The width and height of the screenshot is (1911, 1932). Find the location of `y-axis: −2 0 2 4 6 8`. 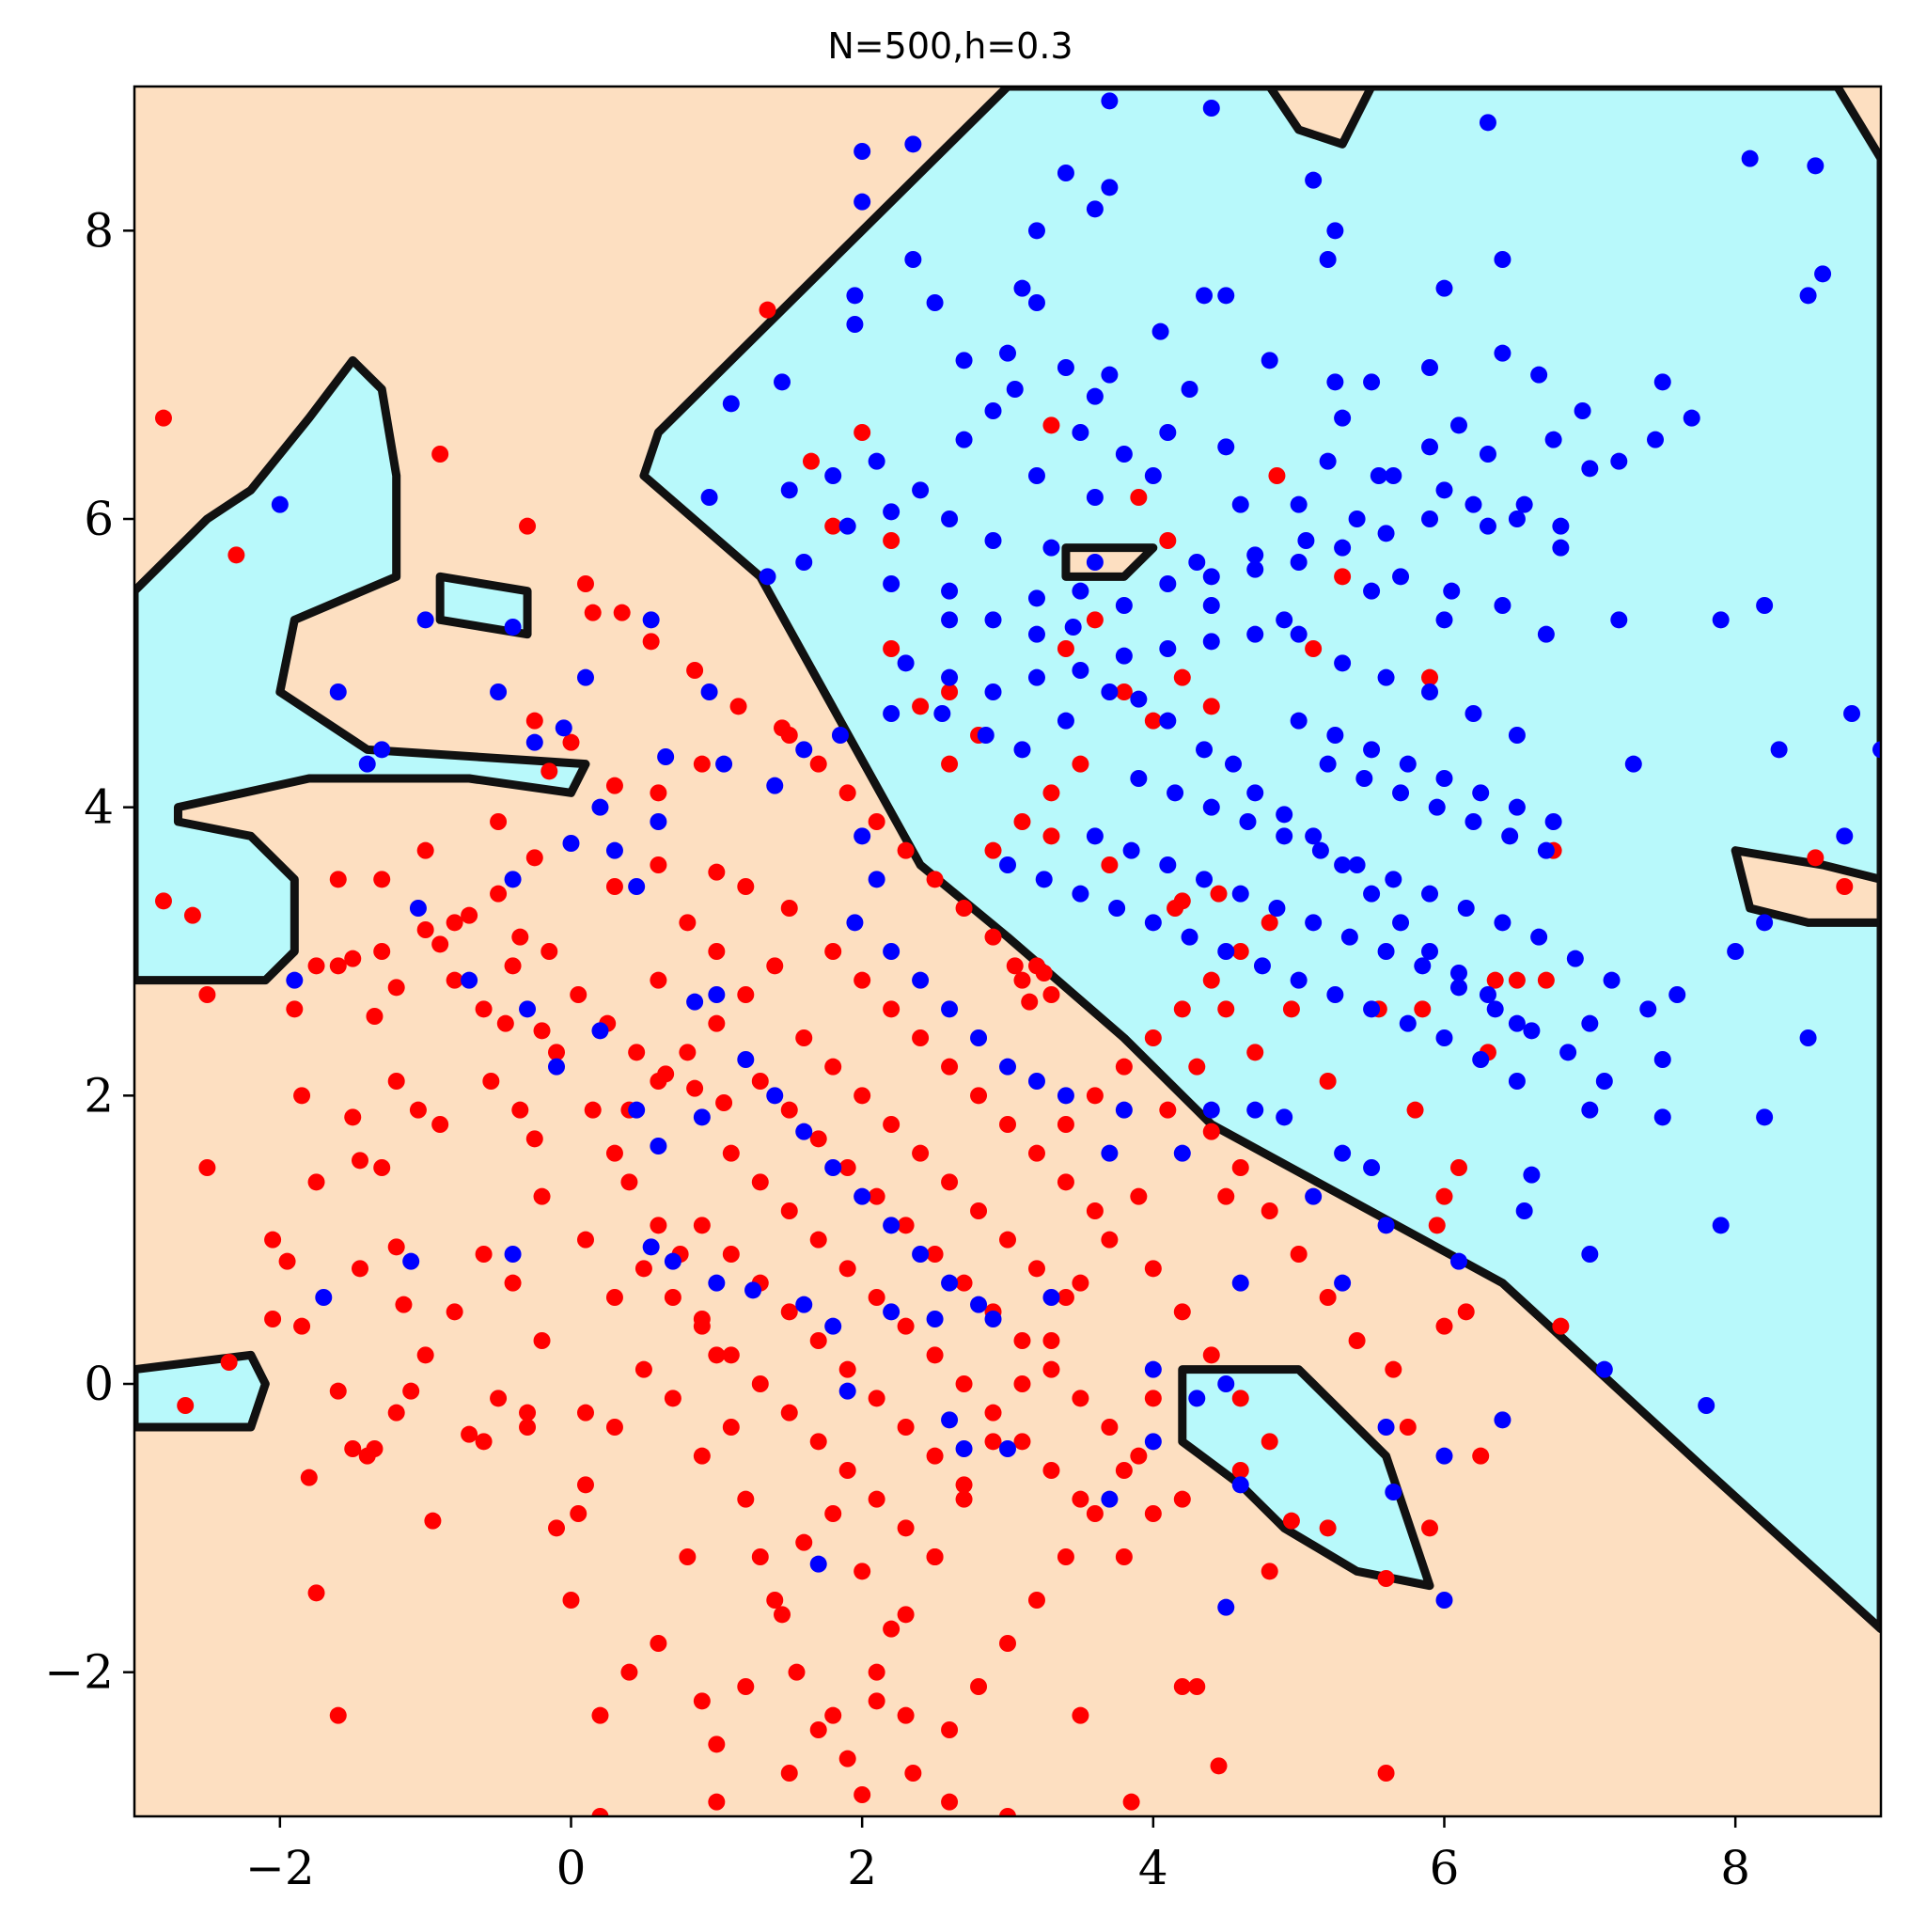

y-axis: −2 0 2 4 6 8 is located at coordinates (89, 952).